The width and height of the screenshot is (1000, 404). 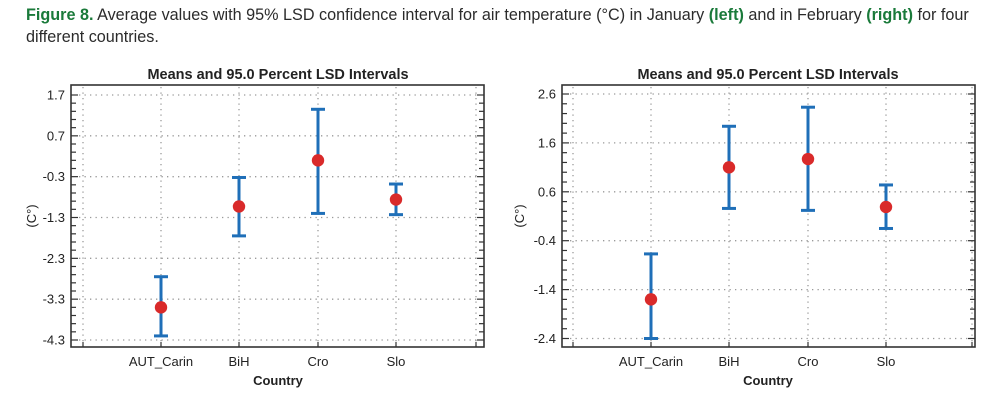 I want to click on y-tick-label: 1.6, so click(x=547, y=142).